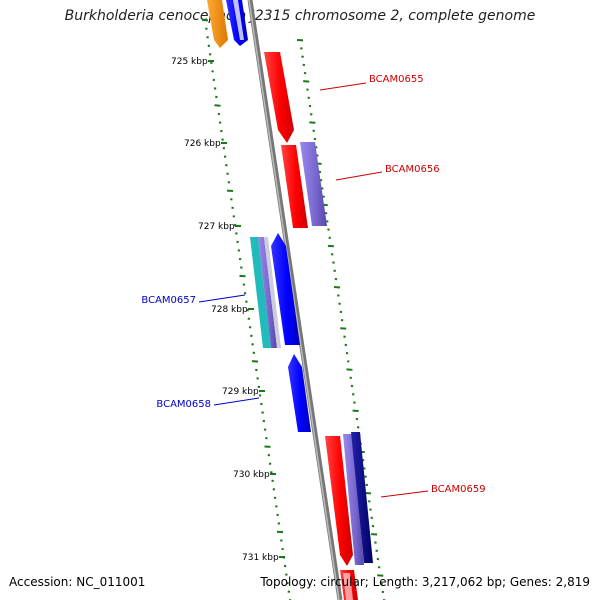 This screenshot has height=600, width=600. What do you see at coordinates (216, 227) in the screenshot?
I see `kbp-label: 727 kbp` at bounding box center [216, 227].